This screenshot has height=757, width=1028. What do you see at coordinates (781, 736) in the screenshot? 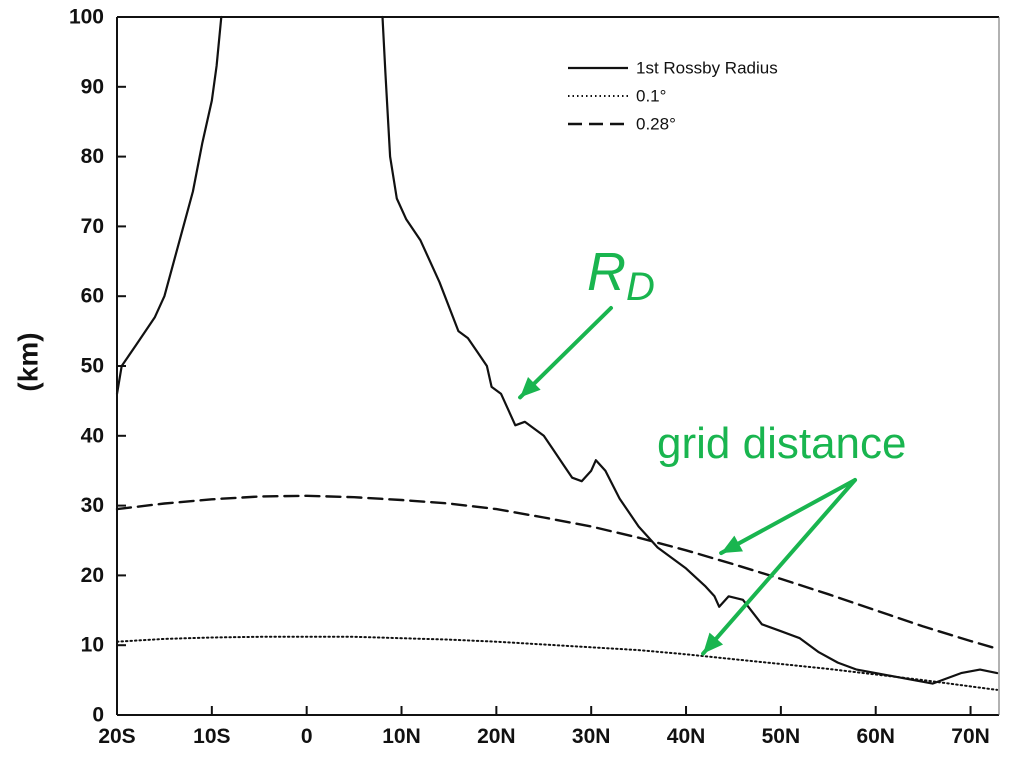
I see `x-tick-label: 50N` at bounding box center [781, 736].